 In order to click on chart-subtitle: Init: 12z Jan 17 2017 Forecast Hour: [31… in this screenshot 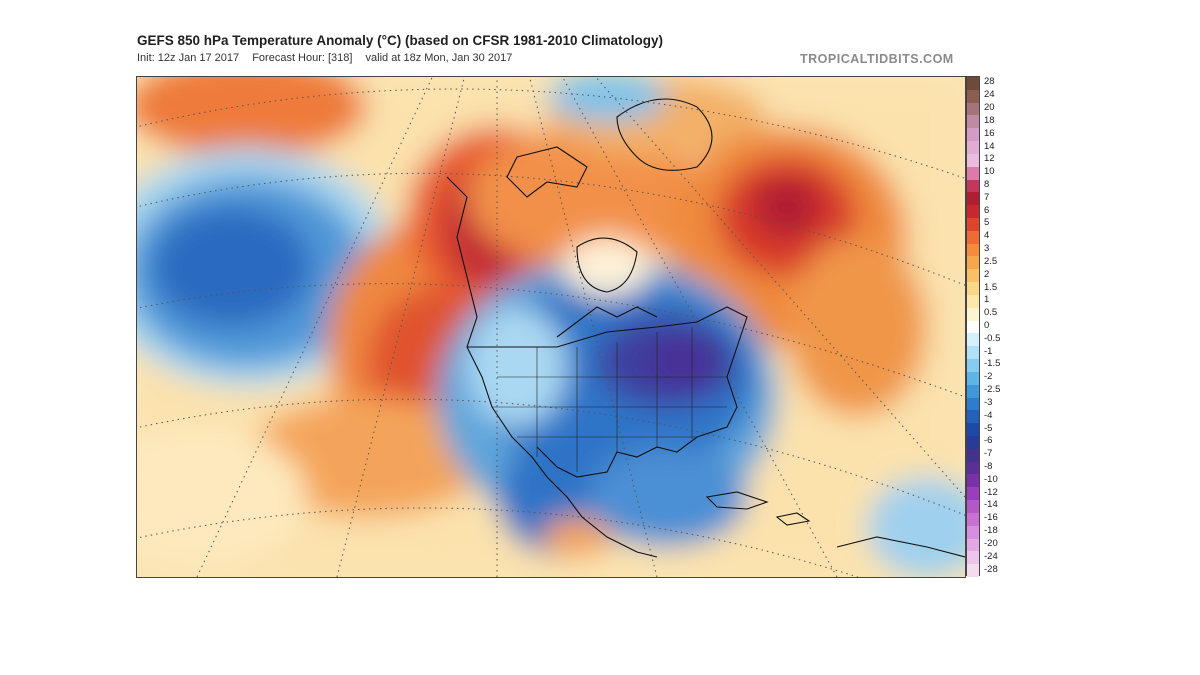, I will do `click(324, 58)`.